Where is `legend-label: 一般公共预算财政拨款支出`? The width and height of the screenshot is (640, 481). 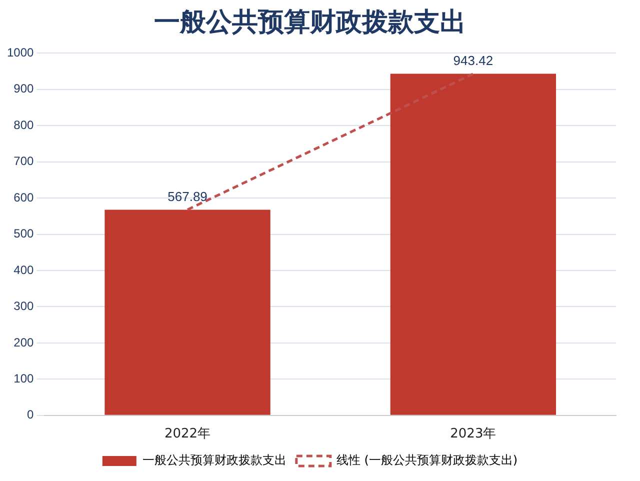 legend-label: 一般公共预算财政拨款支出 is located at coordinates (214, 460).